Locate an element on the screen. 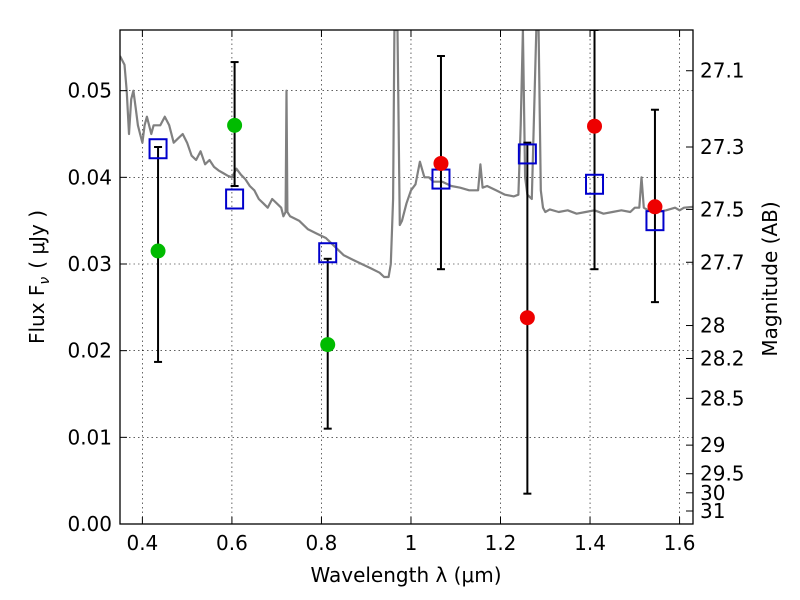 The height and width of the screenshot is (600, 800). y-axis-label-main: Flux F is located at coordinates (37, 314).